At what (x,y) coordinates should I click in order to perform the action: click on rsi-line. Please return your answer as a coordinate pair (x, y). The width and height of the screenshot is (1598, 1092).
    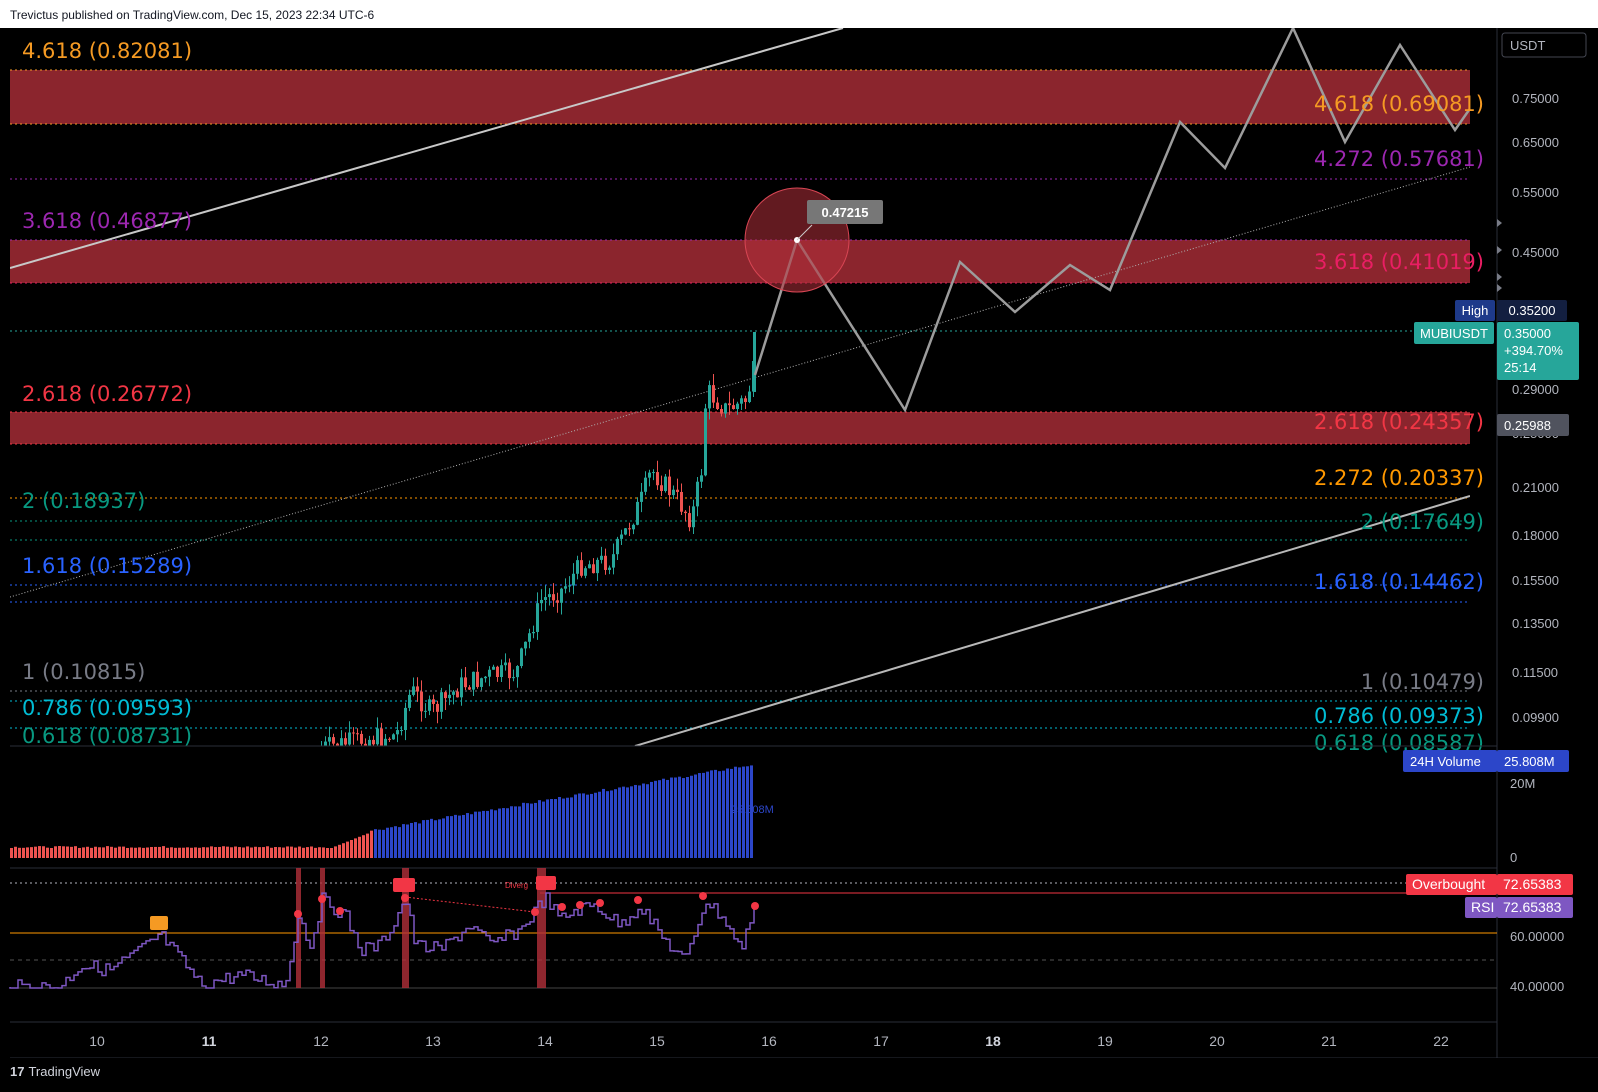
    Looking at the image, I should click on (382, 940).